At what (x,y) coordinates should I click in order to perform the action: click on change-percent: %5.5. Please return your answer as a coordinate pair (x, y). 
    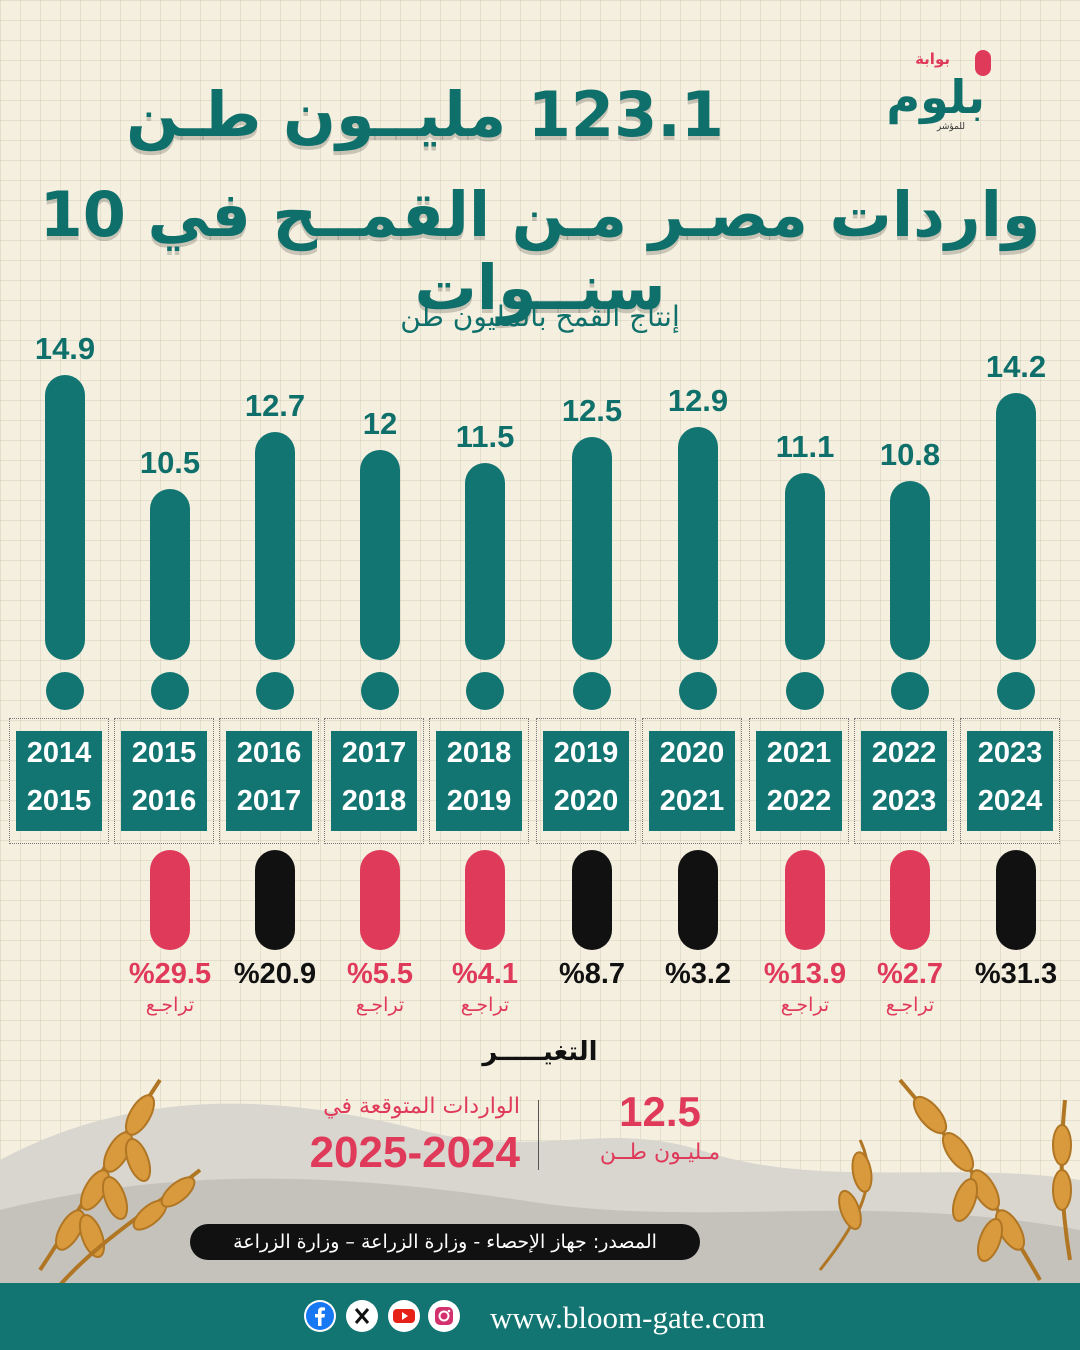
    Looking at the image, I should click on (380, 974).